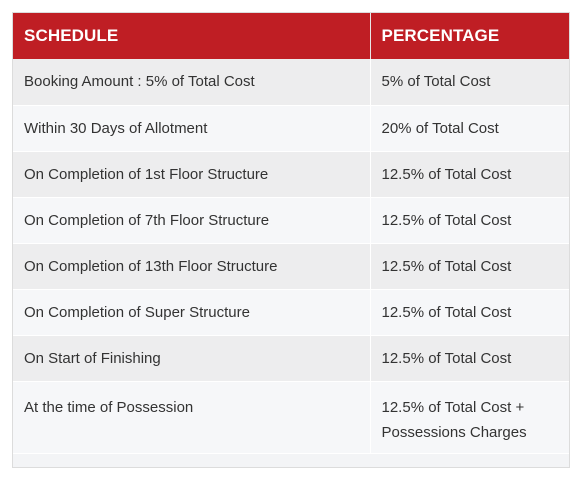  I want to click on schedule-cell: On Start of Finishing, so click(192, 358).